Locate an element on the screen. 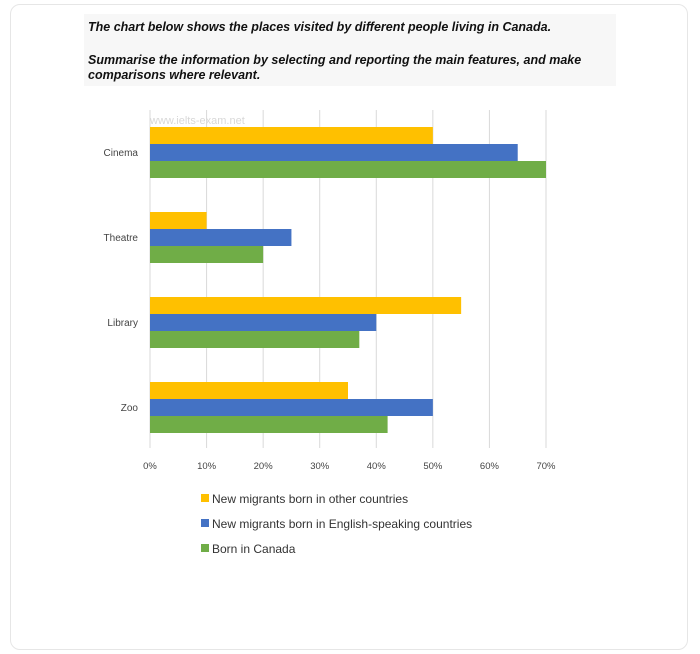 This screenshot has width=700, height=654. category-label: Zoo is located at coordinates (130, 408).